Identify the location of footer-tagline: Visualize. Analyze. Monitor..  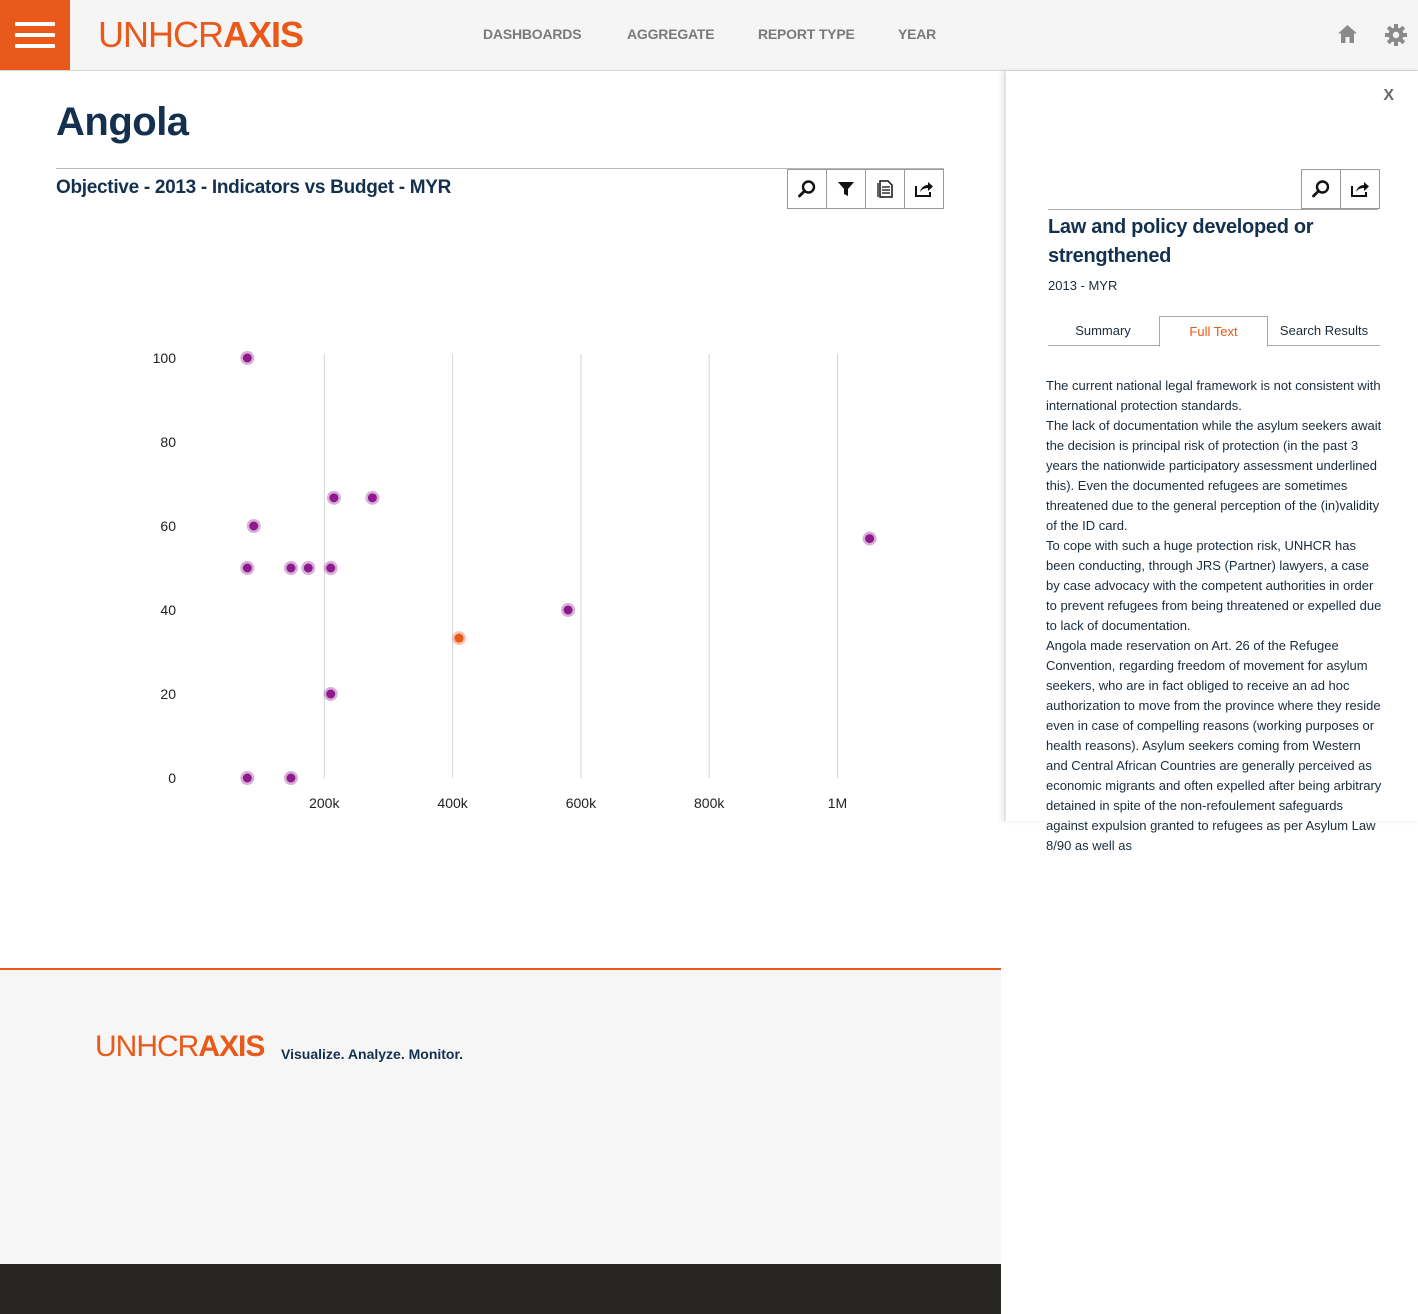
(372, 1054).